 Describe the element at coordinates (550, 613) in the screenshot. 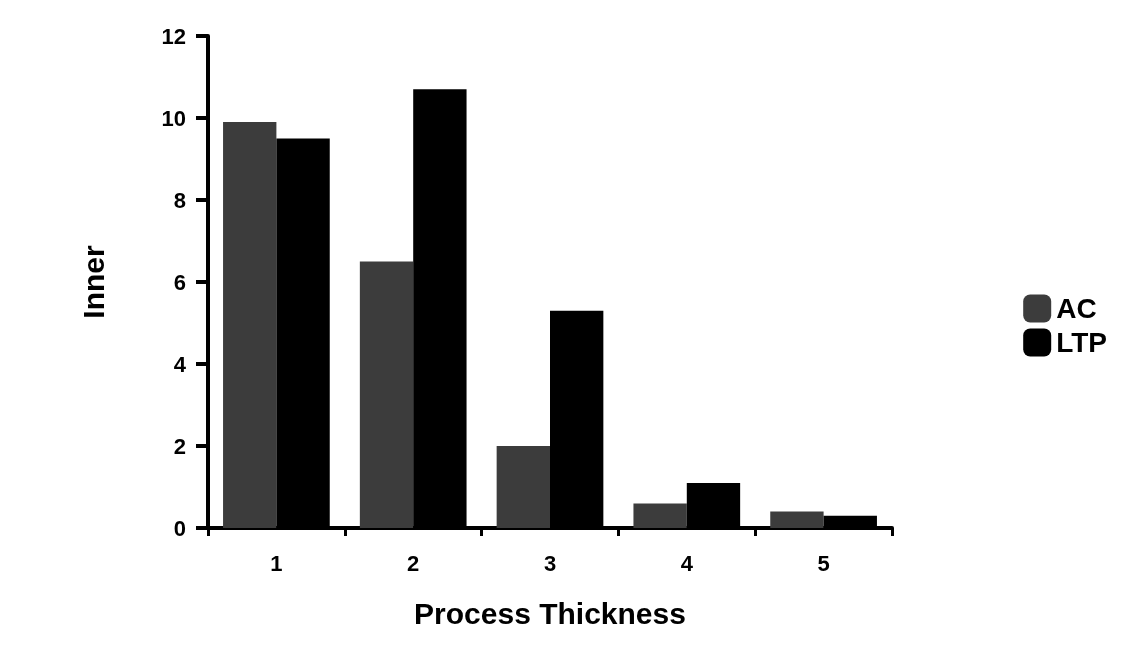

I see `x-axis-title: Process Thickness` at that location.